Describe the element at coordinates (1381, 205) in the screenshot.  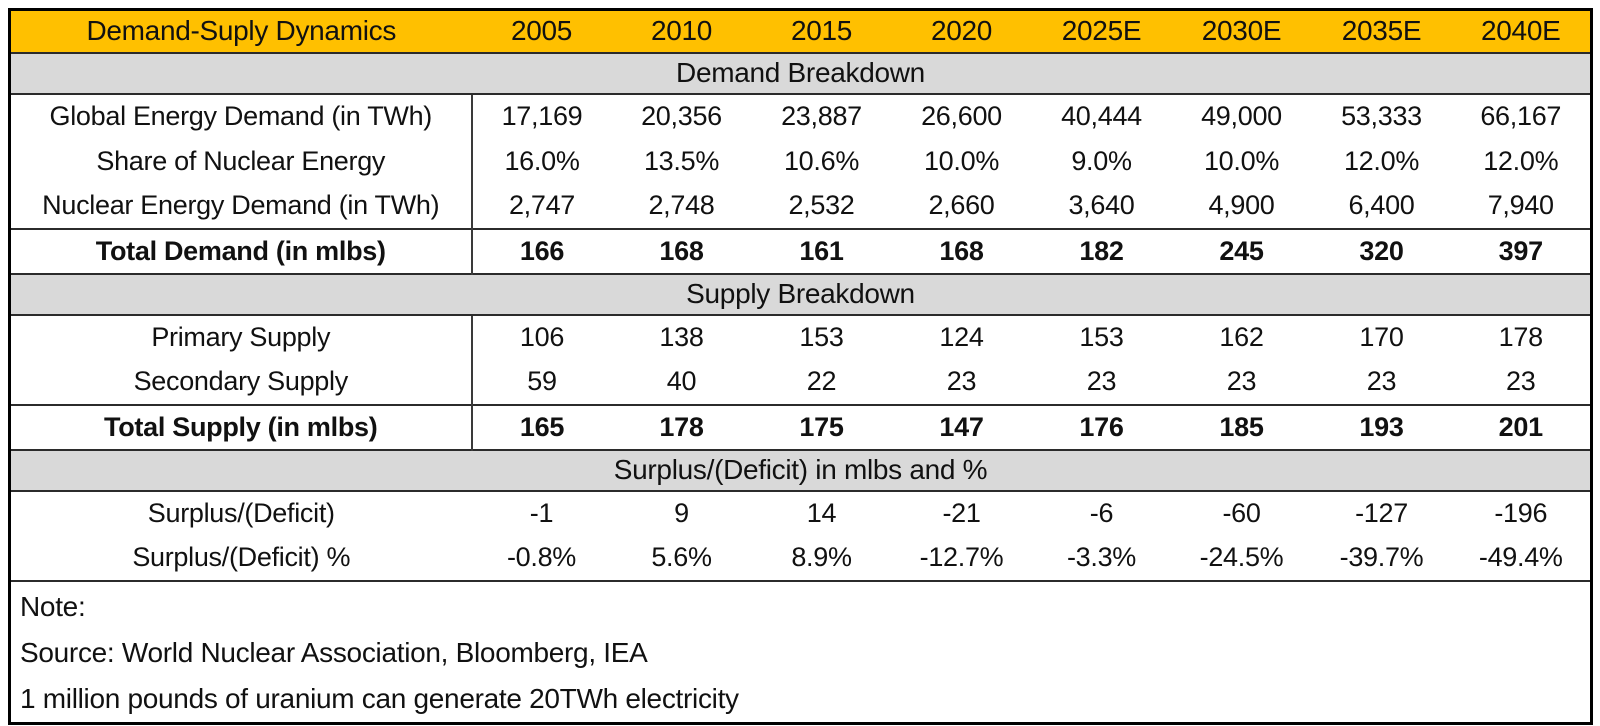
I see `cell-value: 6,400` at that location.